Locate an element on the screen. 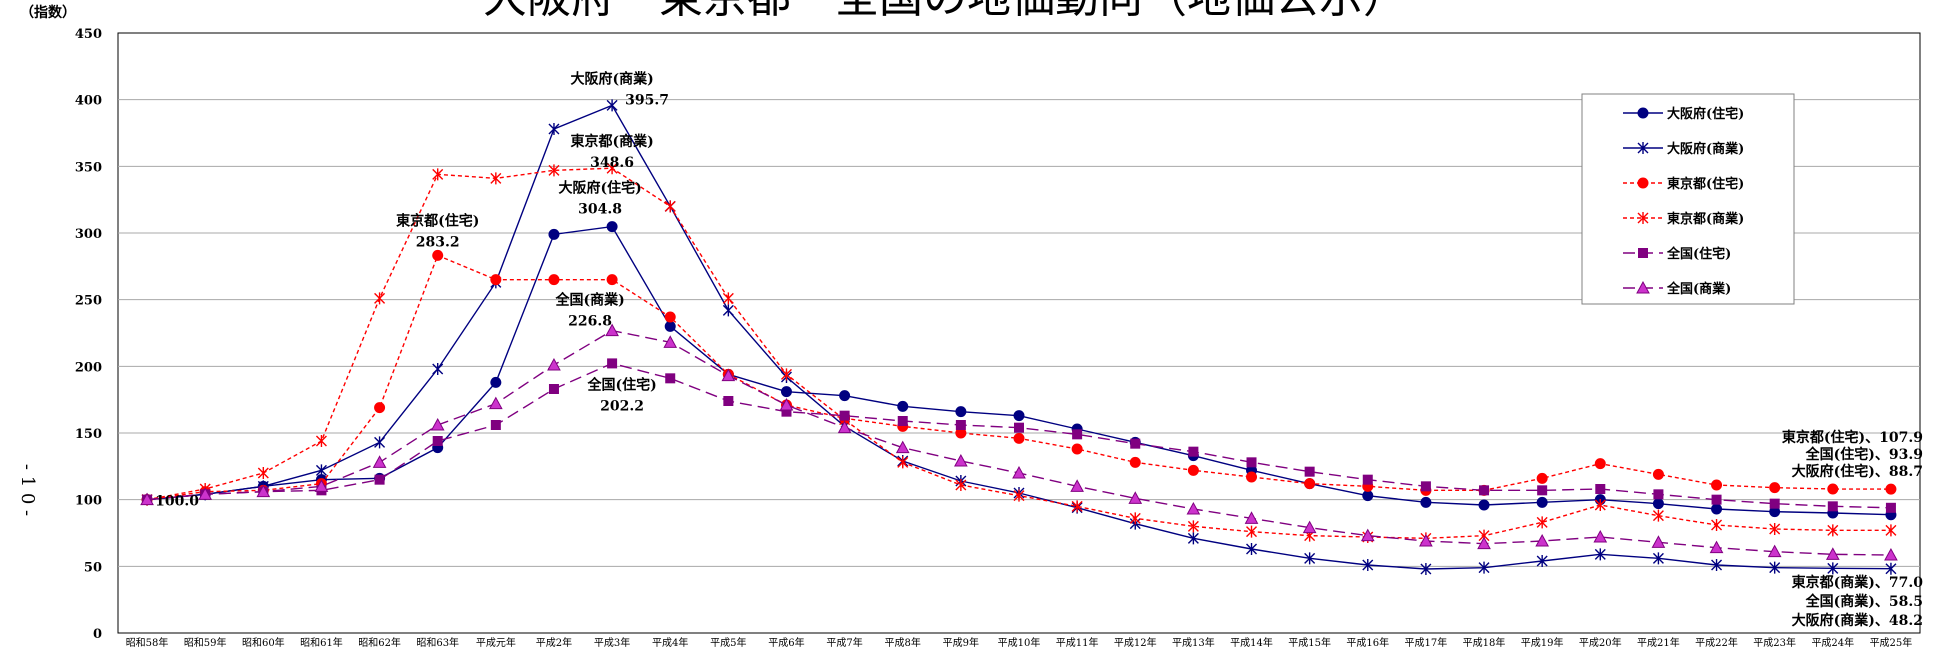 Image resolution: width=1939 pixels, height=654 pixels. x-tick-label: 平成5年 is located at coordinates (728, 642).